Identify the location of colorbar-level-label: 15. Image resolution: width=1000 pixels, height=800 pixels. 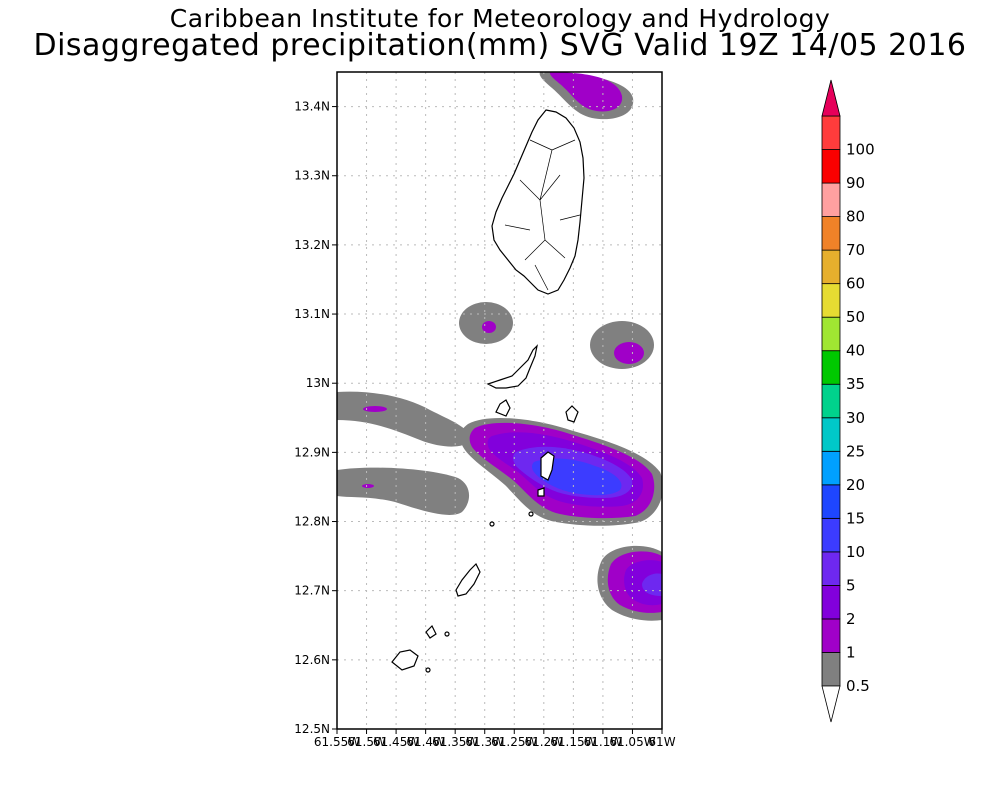
(855, 518).